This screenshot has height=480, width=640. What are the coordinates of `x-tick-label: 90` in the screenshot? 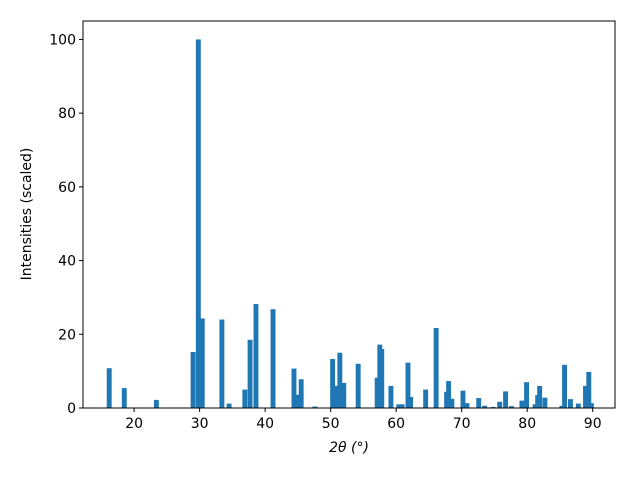 It's located at (593, 424).